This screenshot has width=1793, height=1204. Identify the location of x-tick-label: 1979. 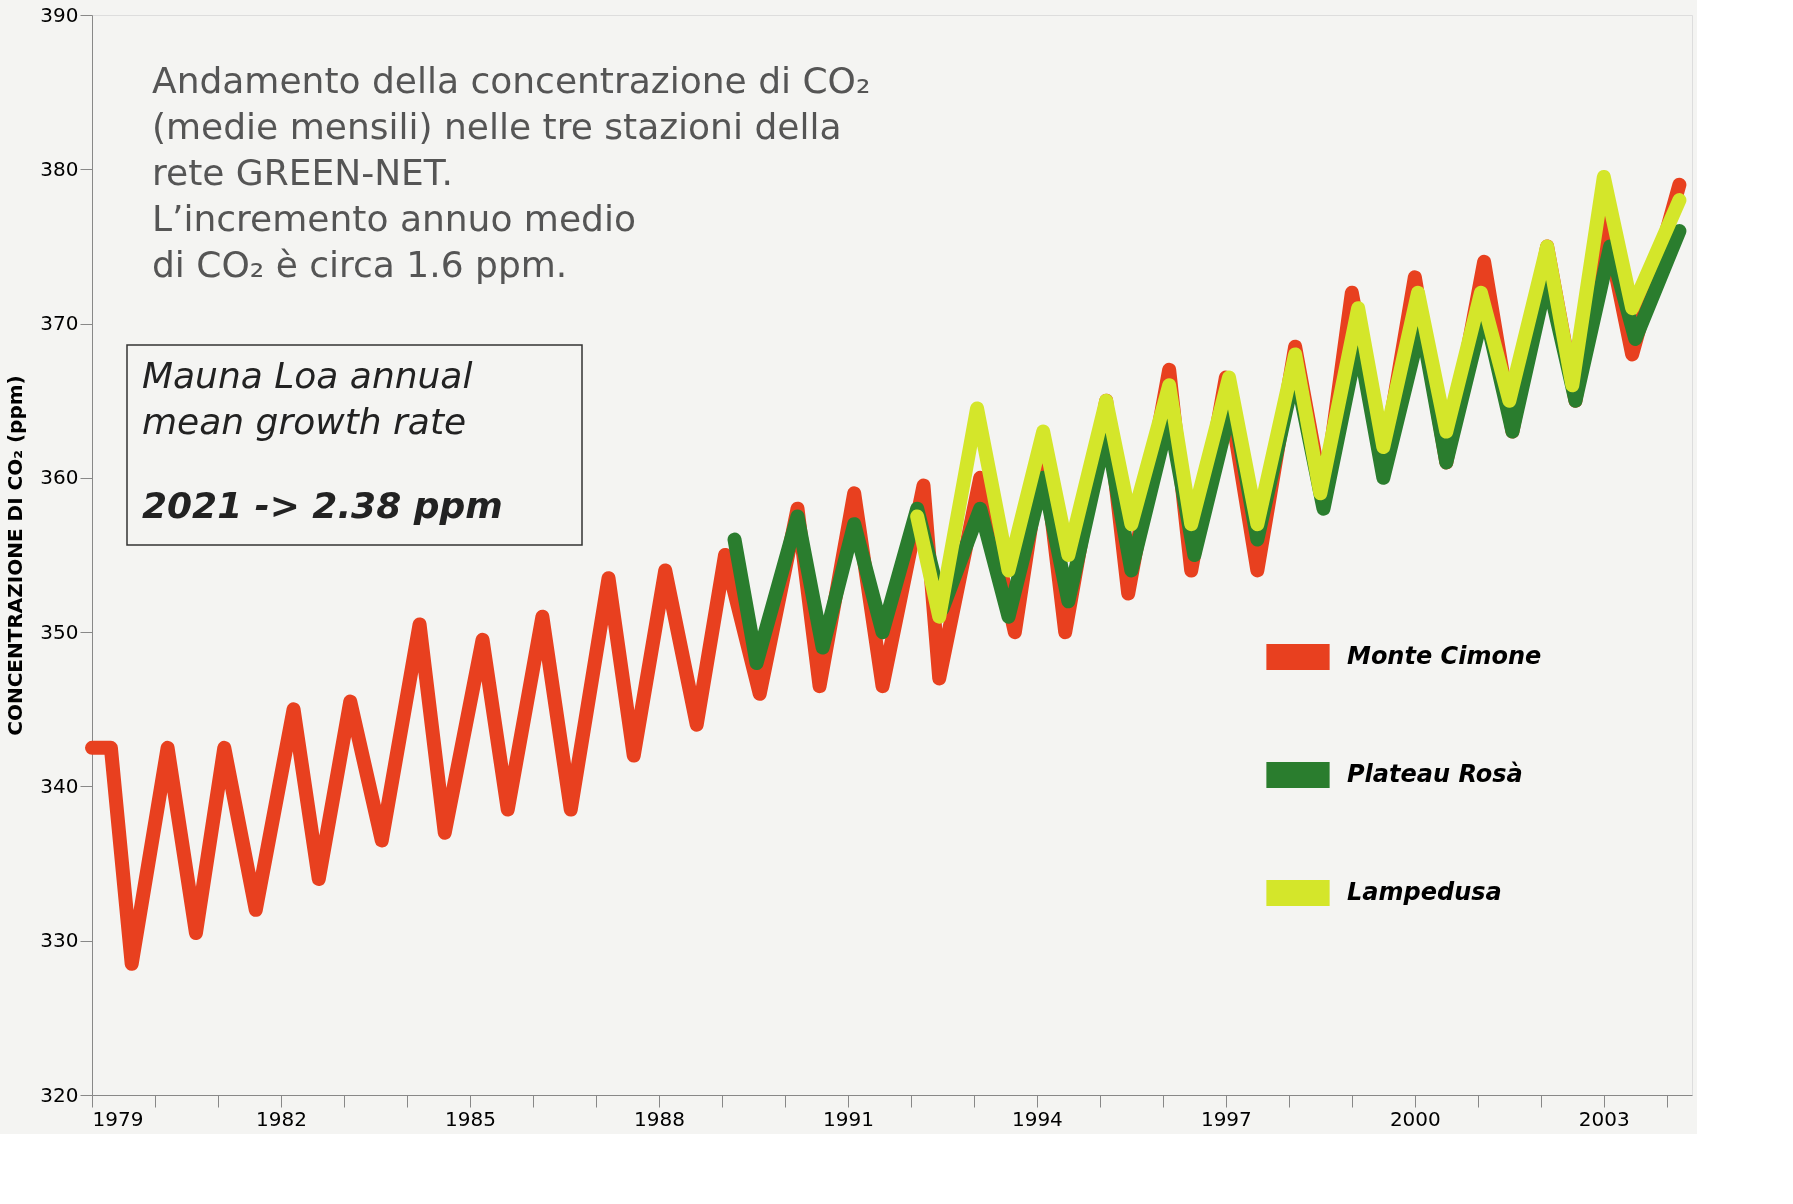
(118, 1118).